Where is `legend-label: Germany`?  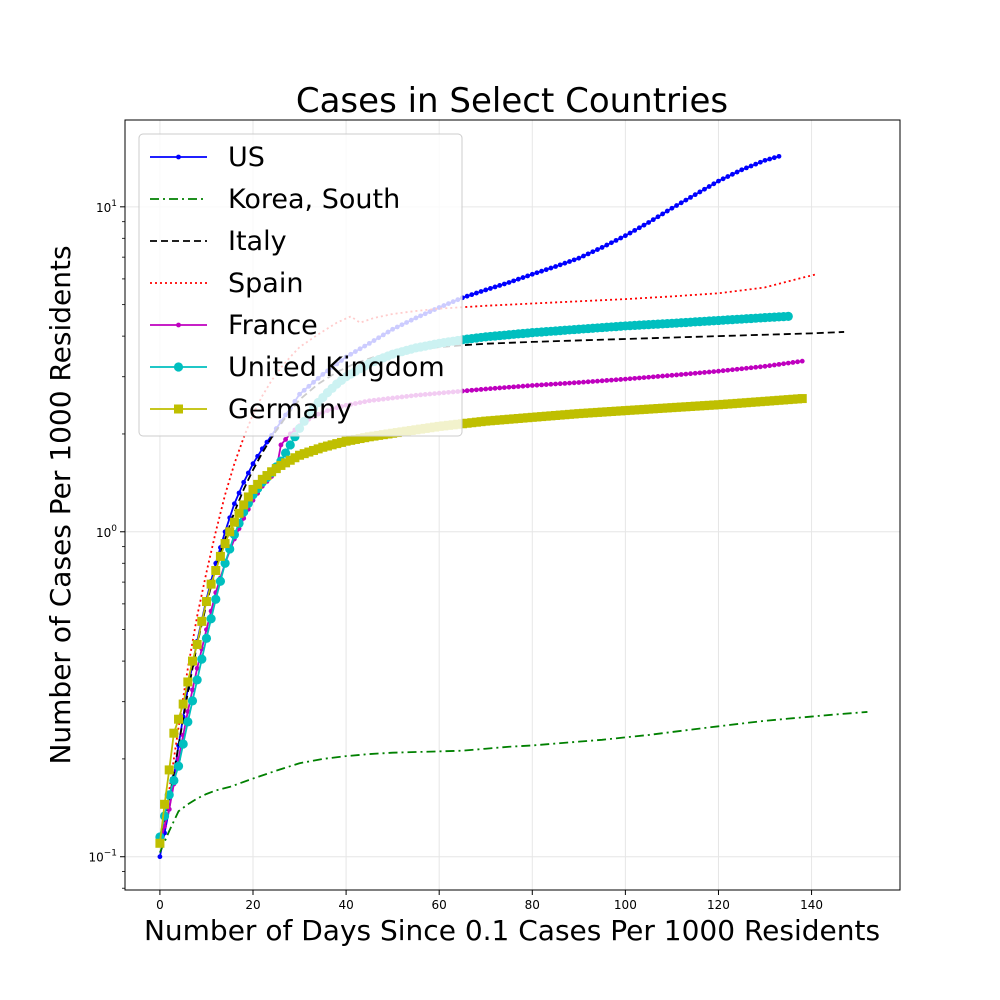
legend-label: Germany is located at coordinates (290, 409).